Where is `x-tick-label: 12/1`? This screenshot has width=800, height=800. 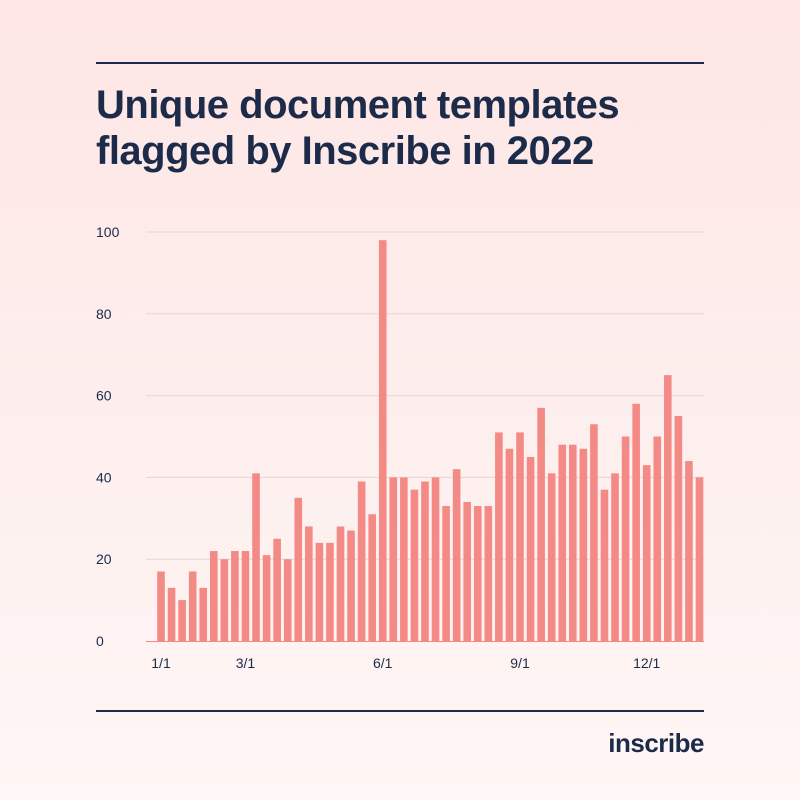 x-tick-label: 12/1 is located at coordinates (646, 663).